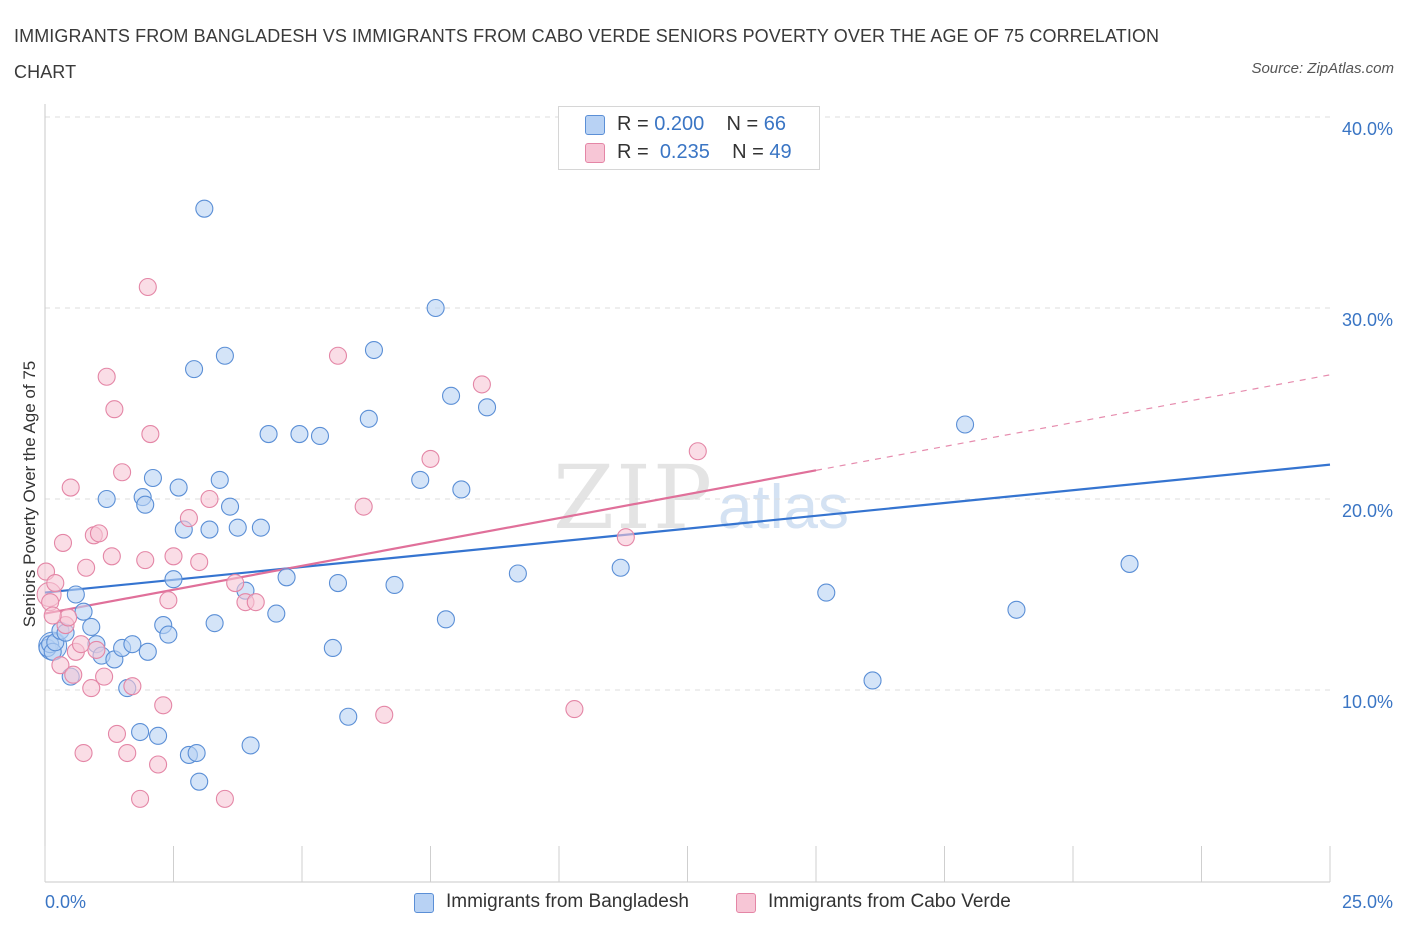  What do you see at coordinates (430, 542) in the screenshot?
I see `trend-line-cabo-verde` at bounding box center [430, 542].